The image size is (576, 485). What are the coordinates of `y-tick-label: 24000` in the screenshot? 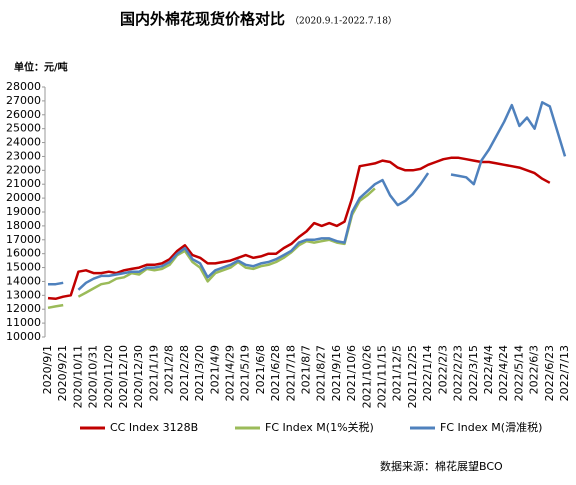 It's located at (23, 142).